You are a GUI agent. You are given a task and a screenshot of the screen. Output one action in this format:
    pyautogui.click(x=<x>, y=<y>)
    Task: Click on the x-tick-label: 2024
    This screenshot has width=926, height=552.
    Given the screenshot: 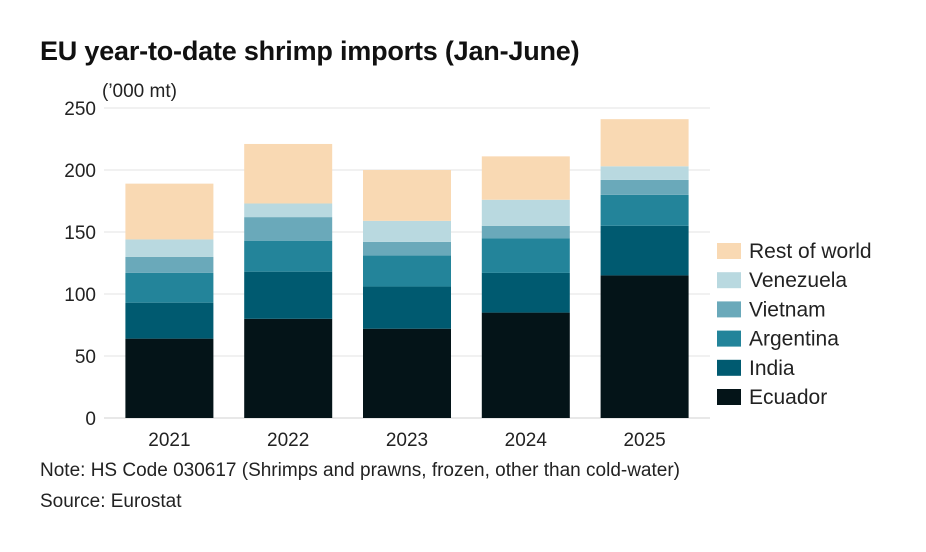 What is the action you would take?
    pyautogui.click(x=526, y=440)
    